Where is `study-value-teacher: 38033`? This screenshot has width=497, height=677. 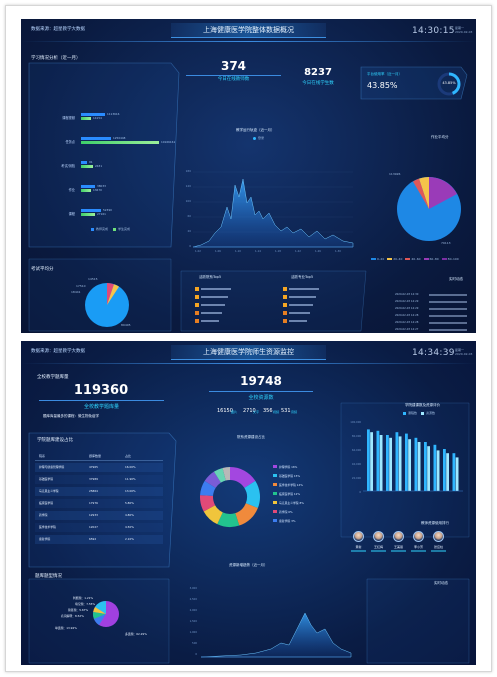 study-value-teacher: 38033 is located at coordinates (101, 186).